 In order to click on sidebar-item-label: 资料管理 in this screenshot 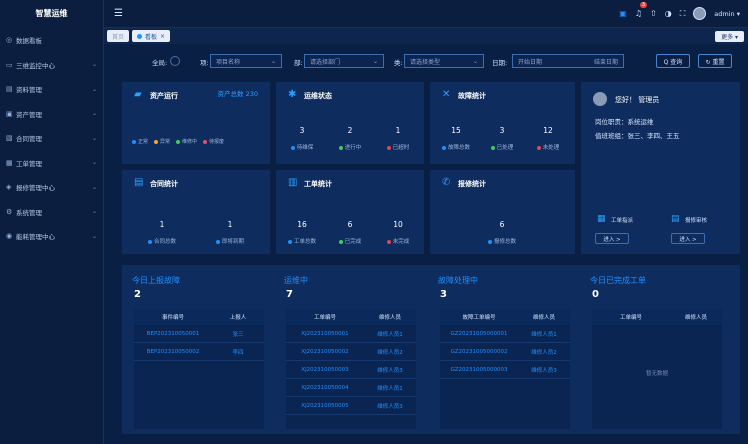, I will do `click(29, 90)`.